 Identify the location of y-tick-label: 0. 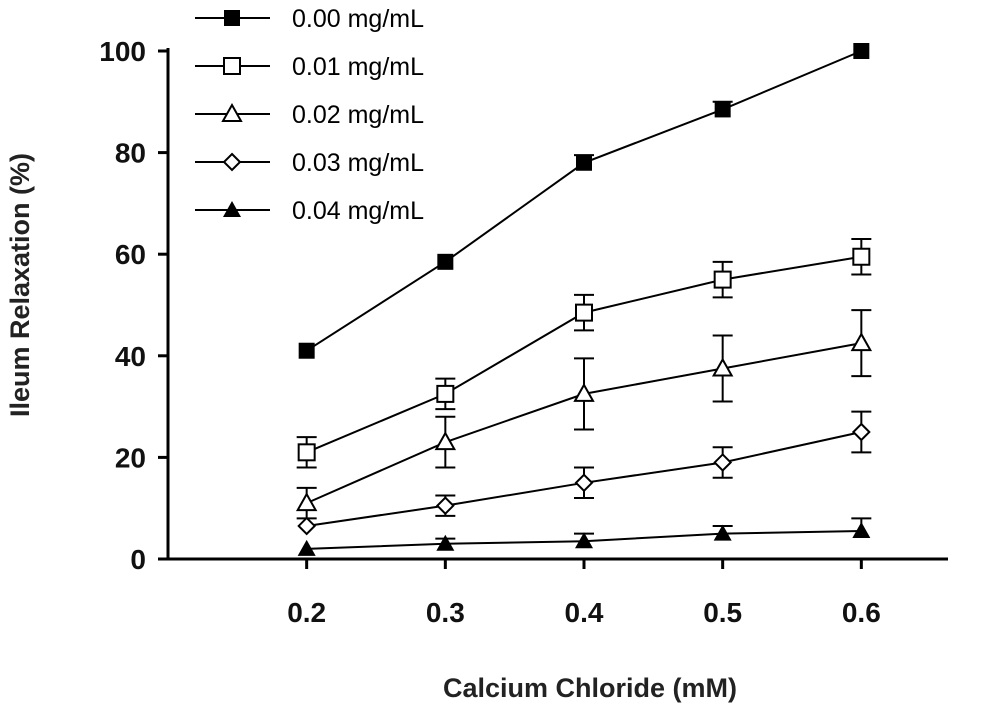
(138, 559).